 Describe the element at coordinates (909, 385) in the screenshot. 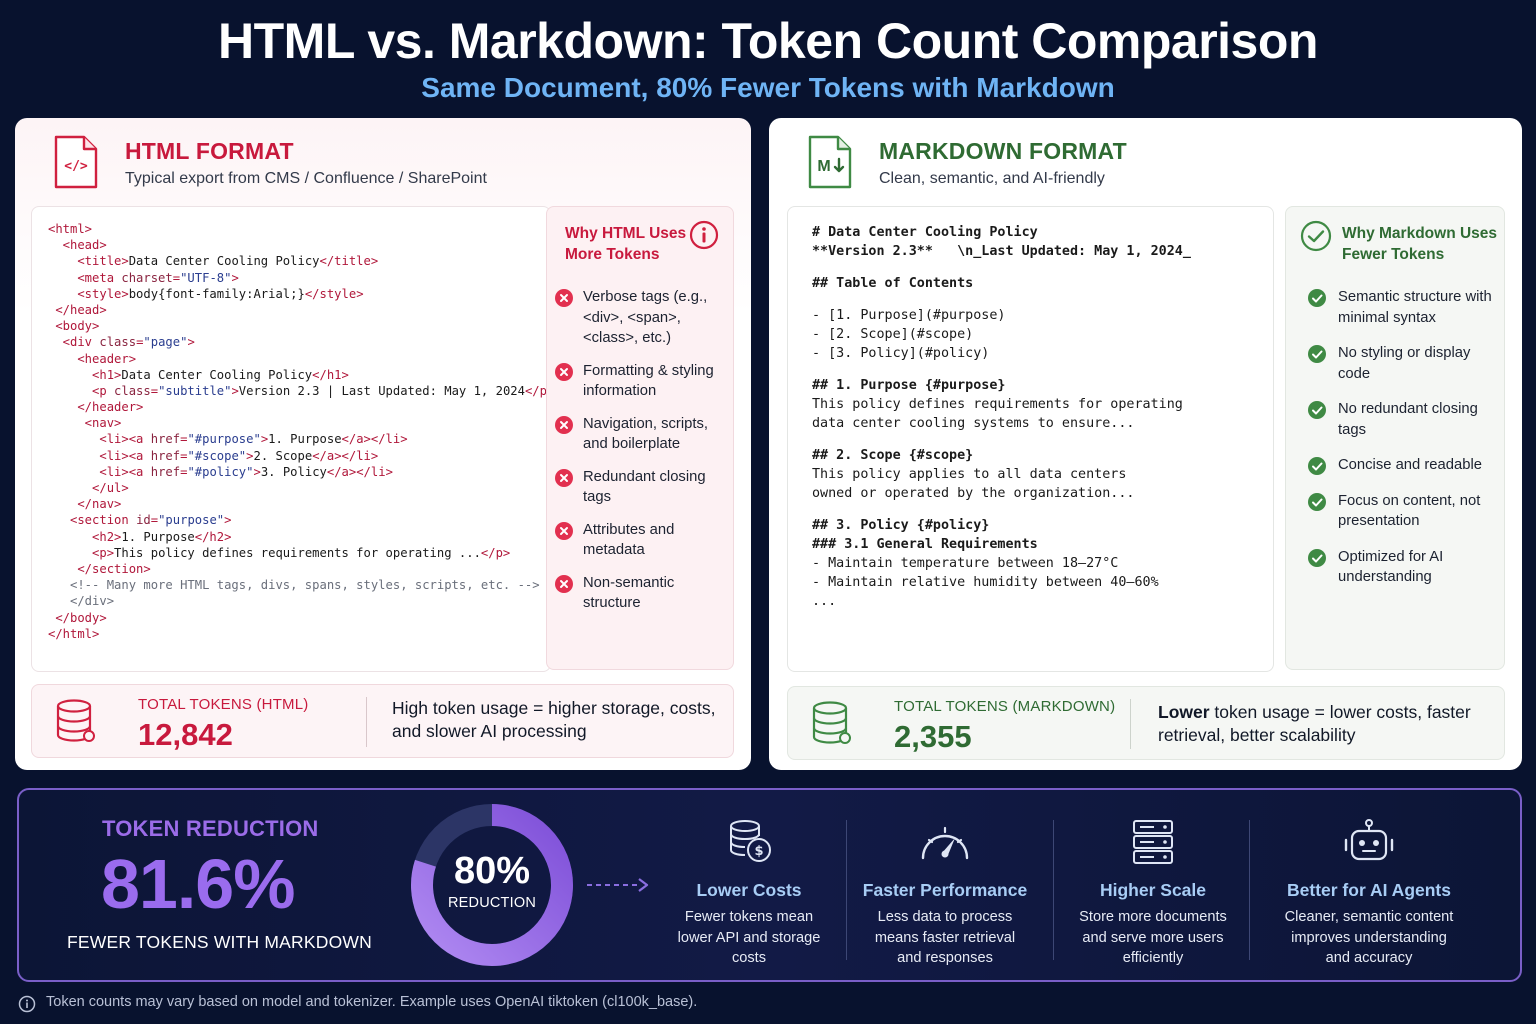

I see `markdown-line: ## 1. Purpose {#purpose}` at that location.